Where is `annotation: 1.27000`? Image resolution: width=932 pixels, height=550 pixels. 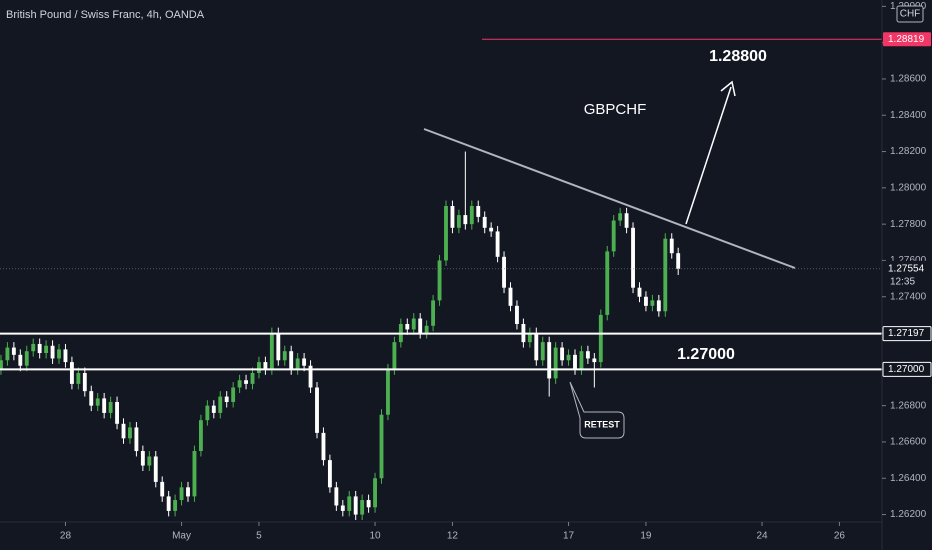
annotation: 1.27000 is located at coordinates (706, 354).